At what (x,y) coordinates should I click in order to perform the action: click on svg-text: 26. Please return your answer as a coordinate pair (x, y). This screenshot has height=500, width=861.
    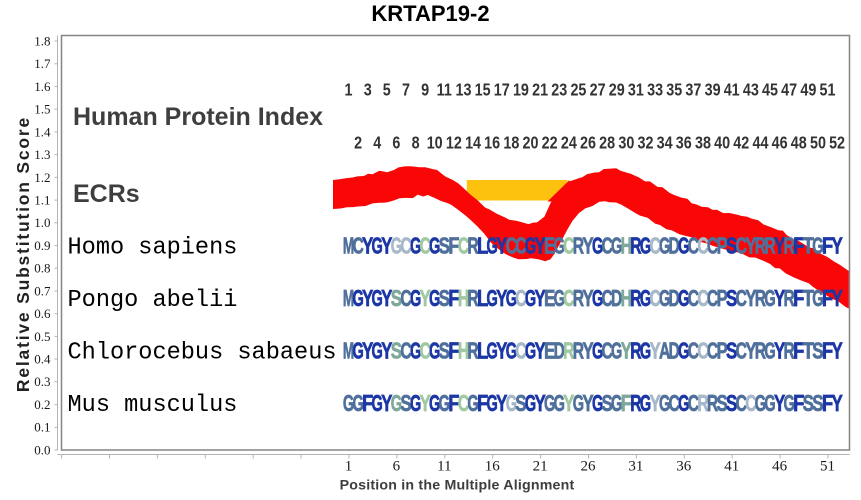
    Looking at the image, I should click on (588, 143).